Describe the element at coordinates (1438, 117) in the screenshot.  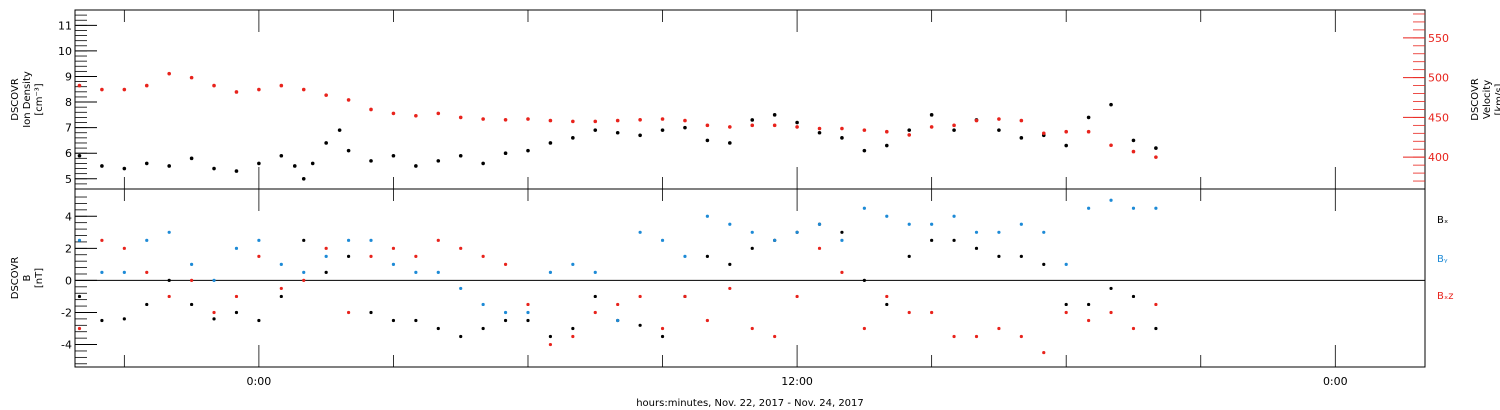
I see `right-tick-label: 450` at that location.